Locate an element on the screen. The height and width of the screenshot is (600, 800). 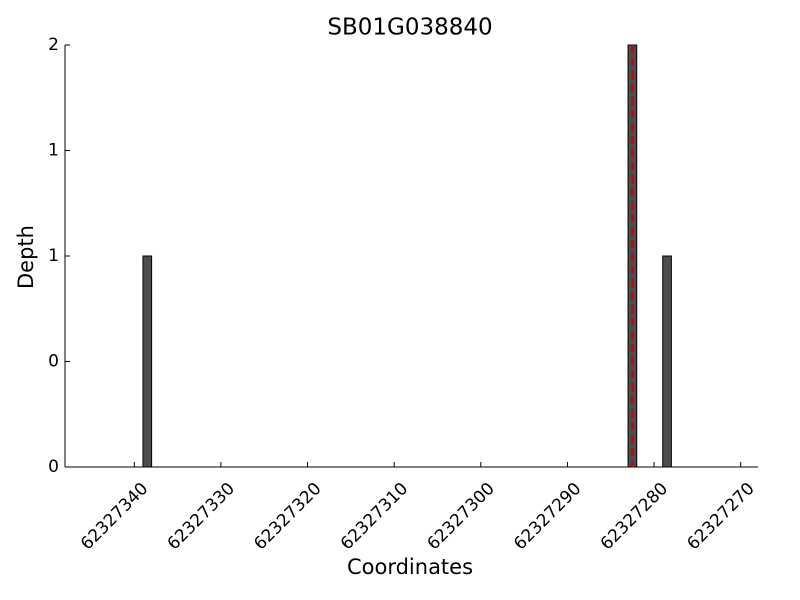
x-tick-label: 62327330 is located at coordinates (201, 516).